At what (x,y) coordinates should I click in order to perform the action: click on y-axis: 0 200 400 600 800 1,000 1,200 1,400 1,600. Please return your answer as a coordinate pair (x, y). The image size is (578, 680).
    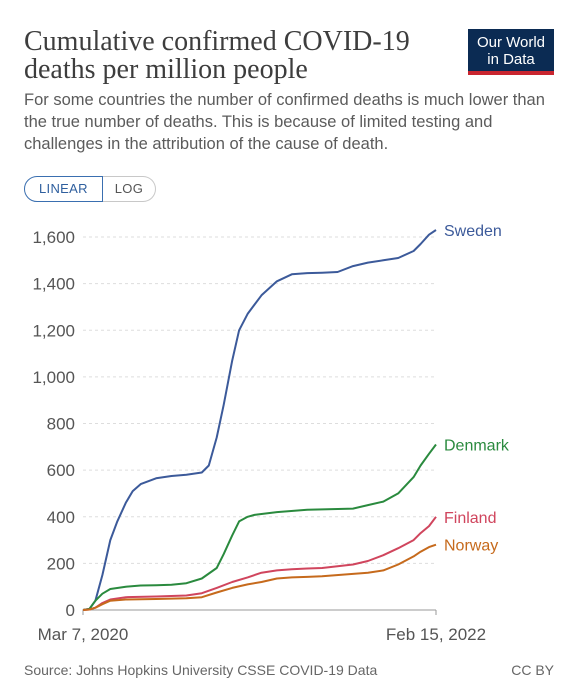
    Looking at the image, I should click on (53, 424).